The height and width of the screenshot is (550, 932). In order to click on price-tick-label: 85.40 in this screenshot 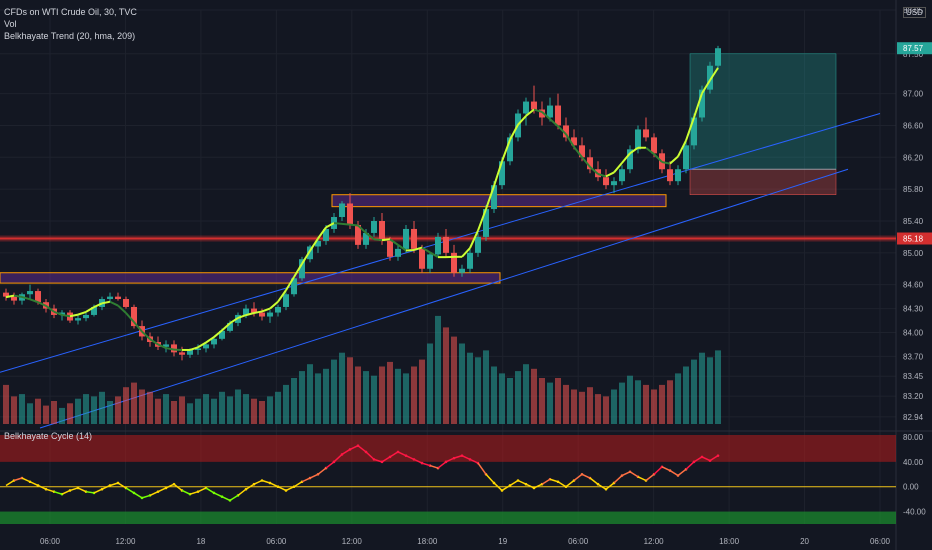, I will do `click(913, 221)`.